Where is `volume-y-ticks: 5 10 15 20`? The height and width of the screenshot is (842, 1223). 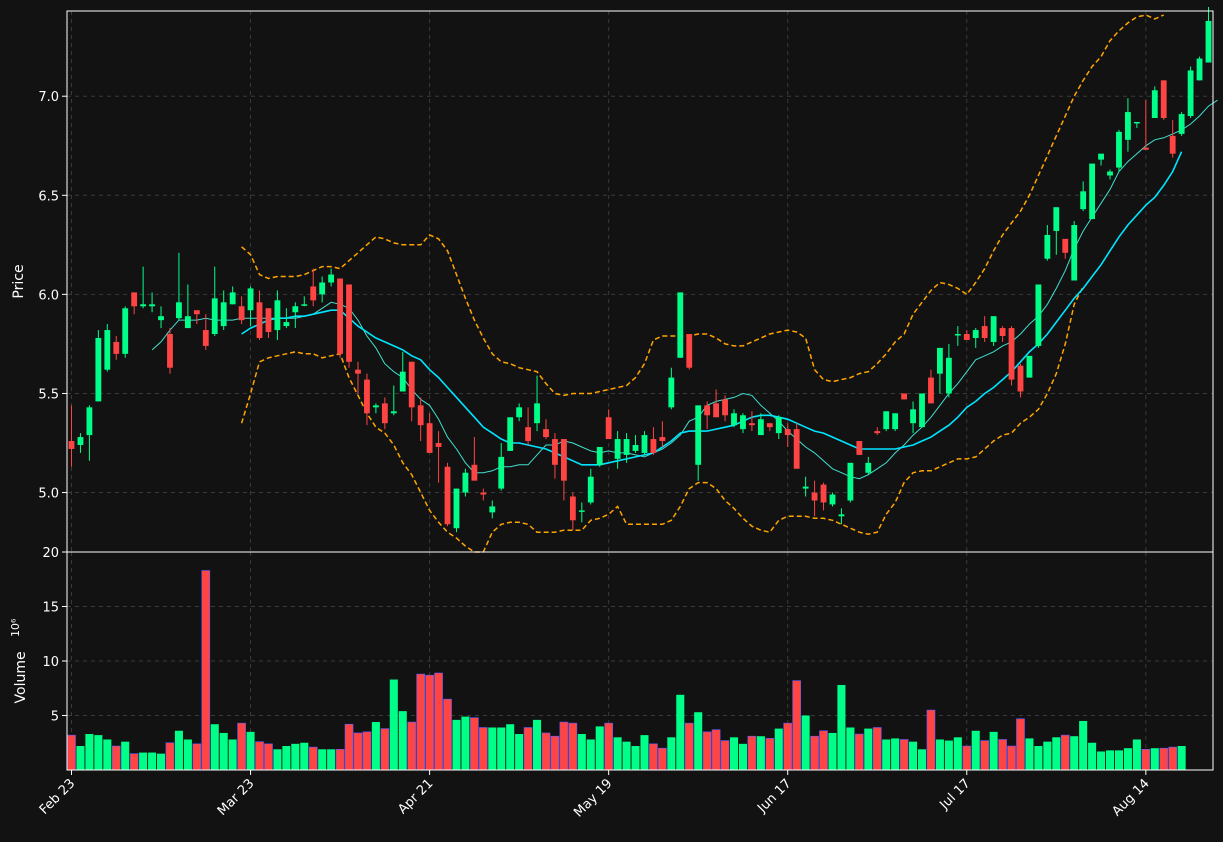 volume-y-ticks: 5 10 15 20 is located at coordinates (54, 635).